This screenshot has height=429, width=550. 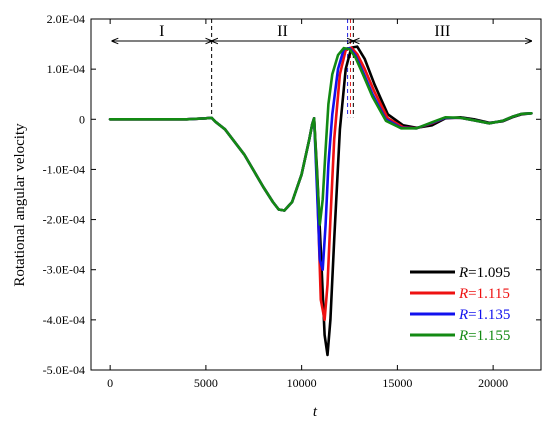 I want to click on region-dividers, so click(x=282, y=68).